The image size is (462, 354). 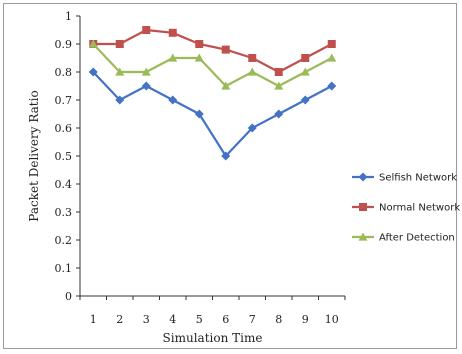 What do you see at coordinates (93, 319) in the screenshot?
I see `x-tick-label: 1` at bounding box center [93, 319].